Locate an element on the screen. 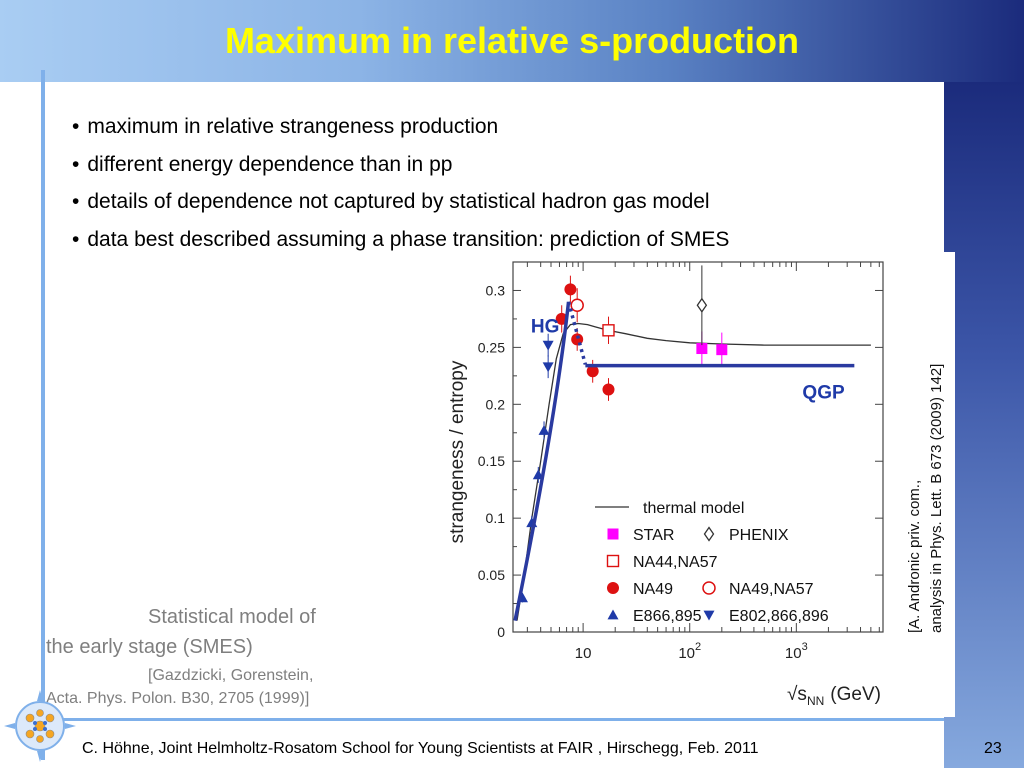  source-citation-line1: [A. Andronic priv. com., is located at coordinates (914, 556).